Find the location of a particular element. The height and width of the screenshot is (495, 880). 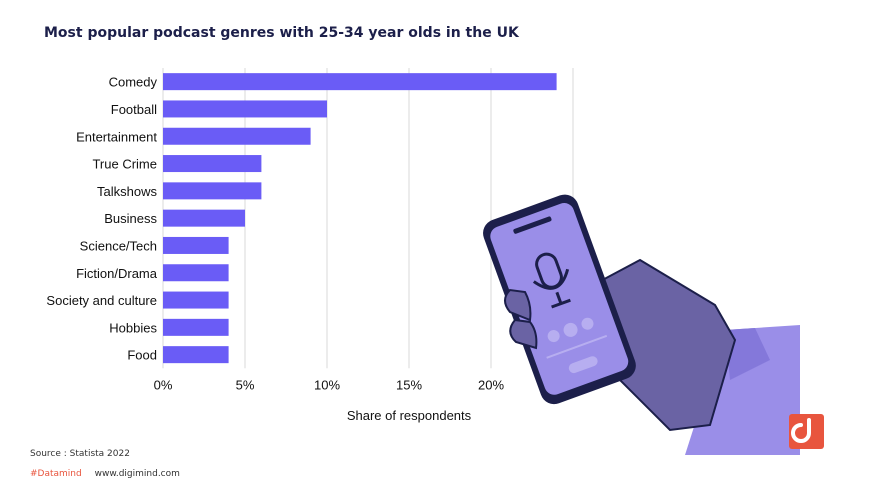

x-tick-label: 0% is located at coordinates (163, 384).